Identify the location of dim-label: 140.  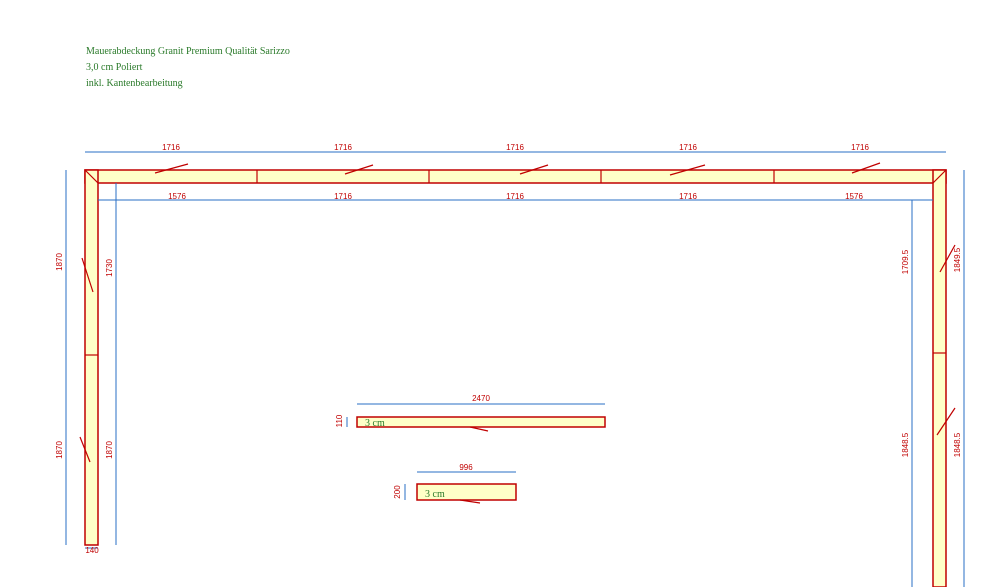
(92, 550).